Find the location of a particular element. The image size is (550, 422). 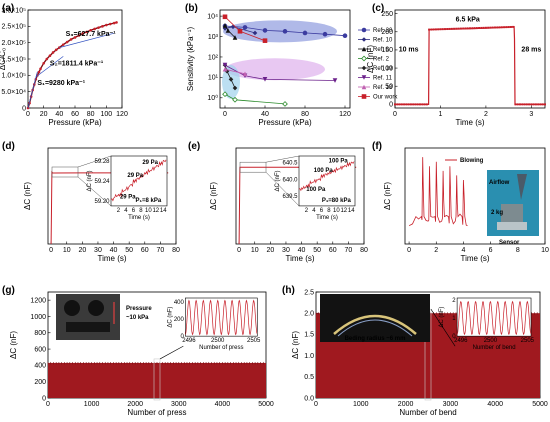

y-tick-label: 10⁰ is located at coordinates (212, 98).